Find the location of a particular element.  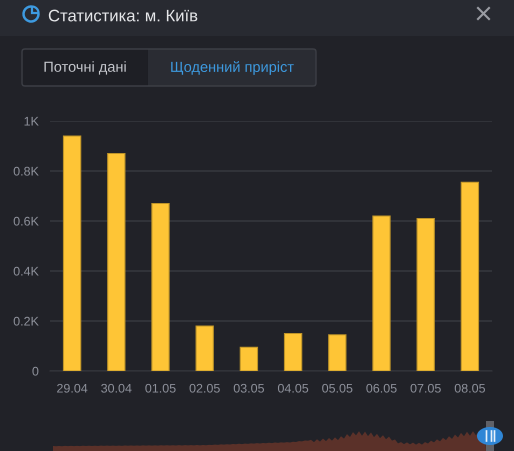

text: Щоденний приріст is located at coordinates (232, 68).